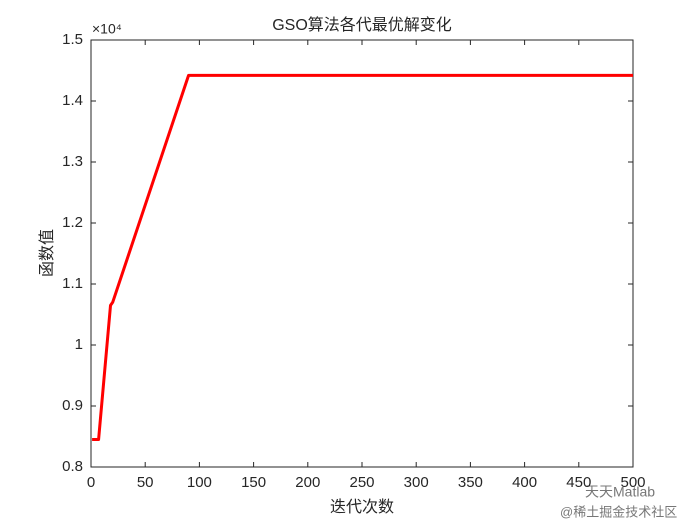 This screenshot has height=525, width=700. Describe the element at coordinates (470, 482) in the screenshot. I see `x-tick-label: 350` at that location.